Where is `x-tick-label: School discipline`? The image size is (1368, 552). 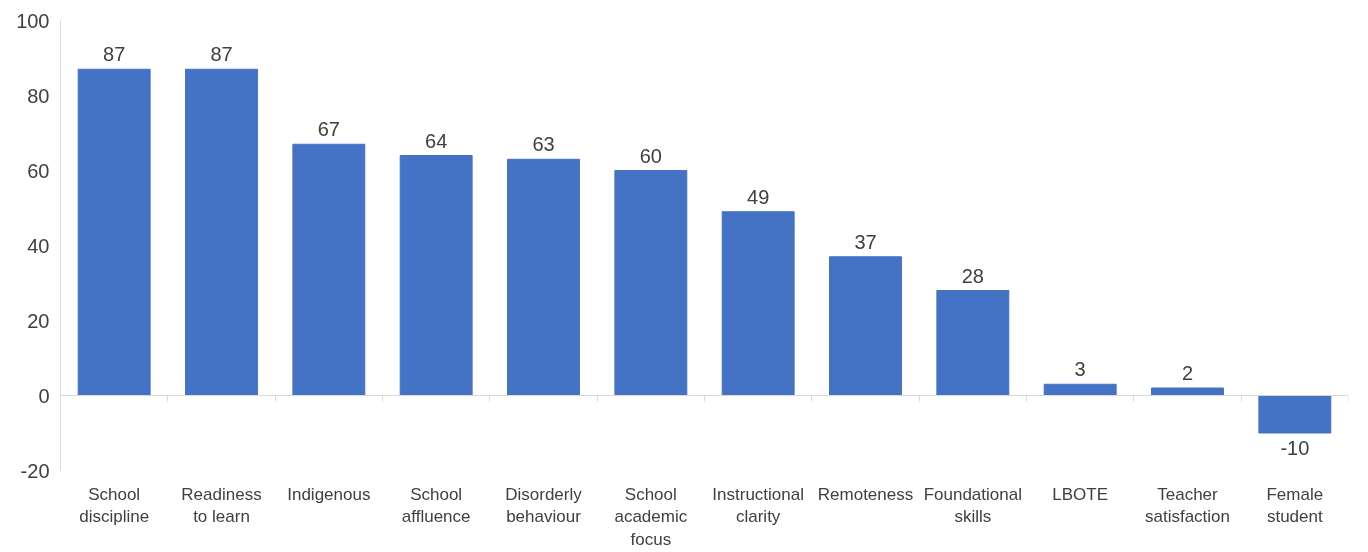 x-tick-label: School discipline is located at coordinates (114, 505).